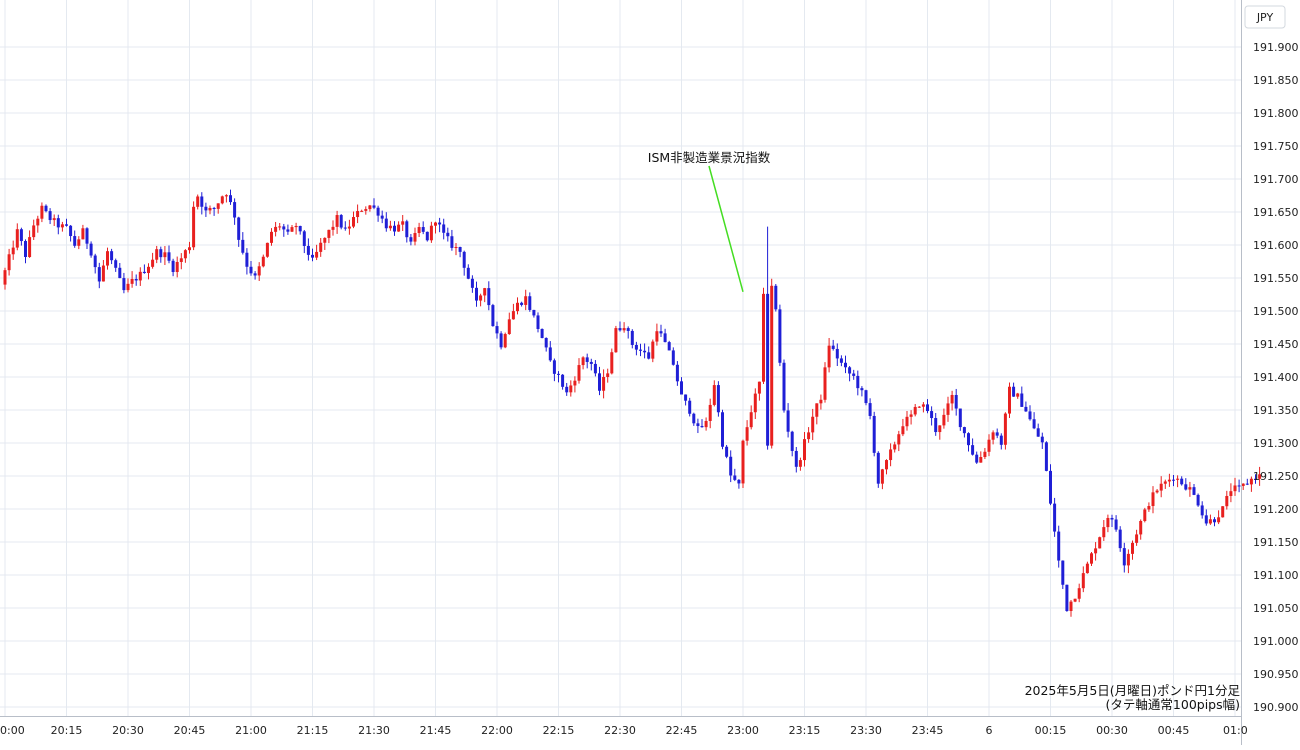 The height and width of the screenshot is (750, 1300). What do you see at coordinates (1112, 730) in the screenshot?
I see `time-tick-label: 00:30` at bounding box center [1112, 730].